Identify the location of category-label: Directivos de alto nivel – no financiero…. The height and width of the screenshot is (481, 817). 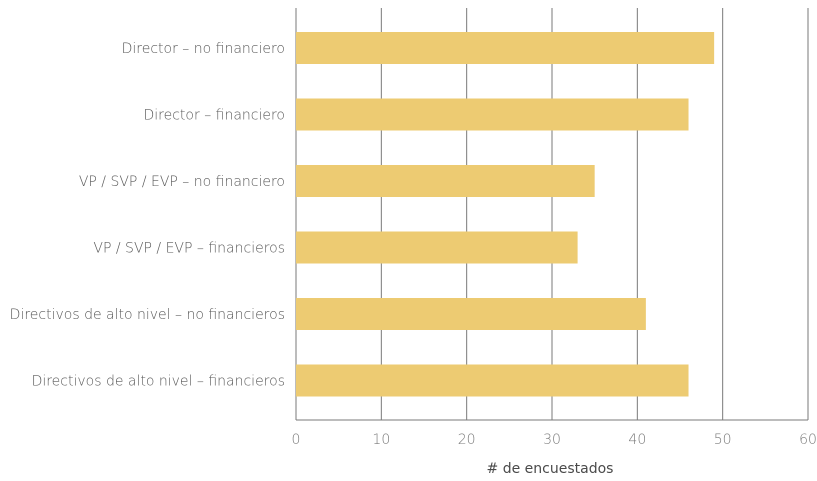
(147, 315).